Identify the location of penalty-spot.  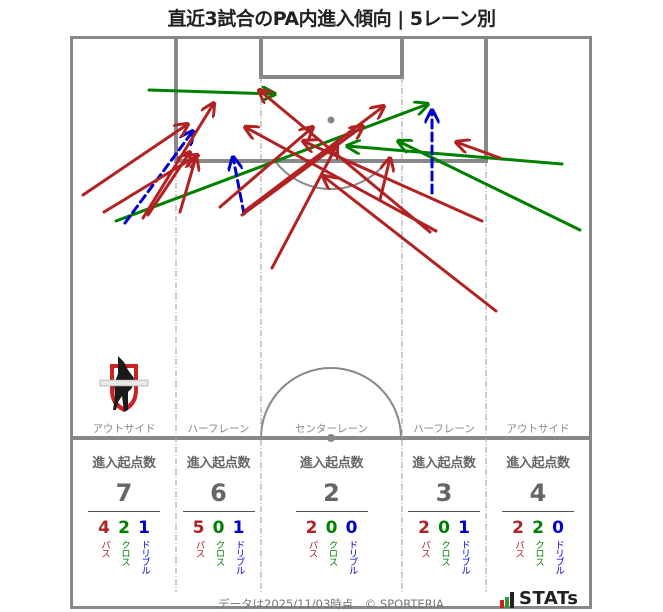
(331, 120).